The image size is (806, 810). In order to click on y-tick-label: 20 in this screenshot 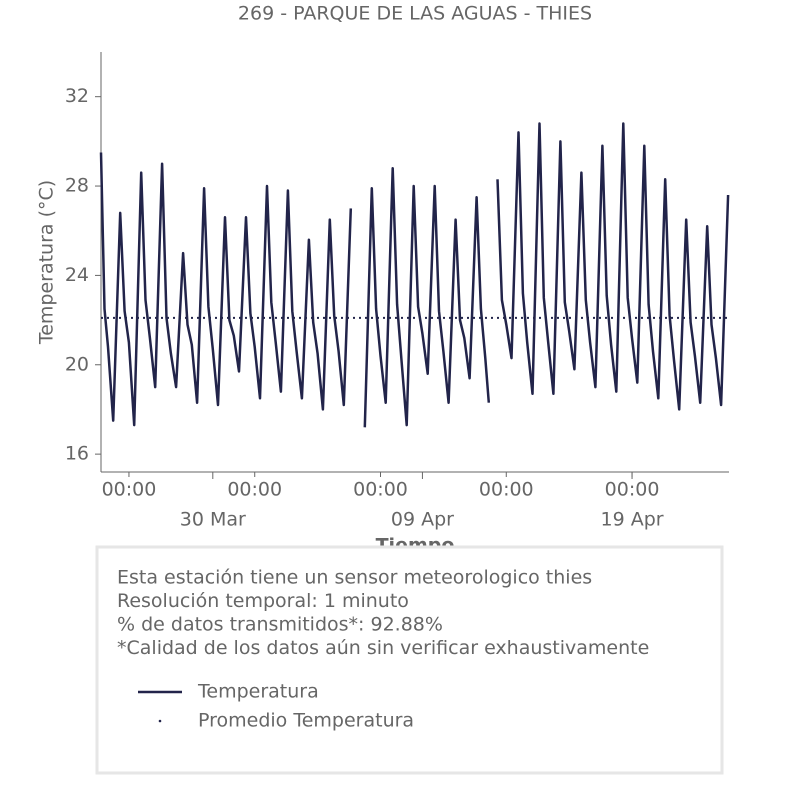, I will do `click(77, 364)`.